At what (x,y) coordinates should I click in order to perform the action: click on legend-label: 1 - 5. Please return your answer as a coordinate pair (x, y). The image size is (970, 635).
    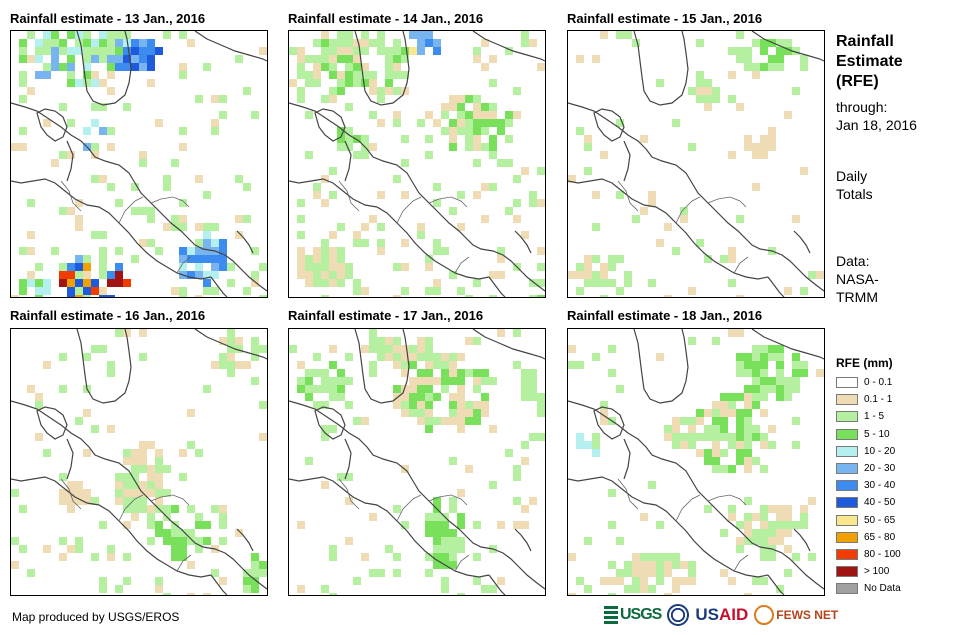
    Looking at the image, I should click on (874, 417).